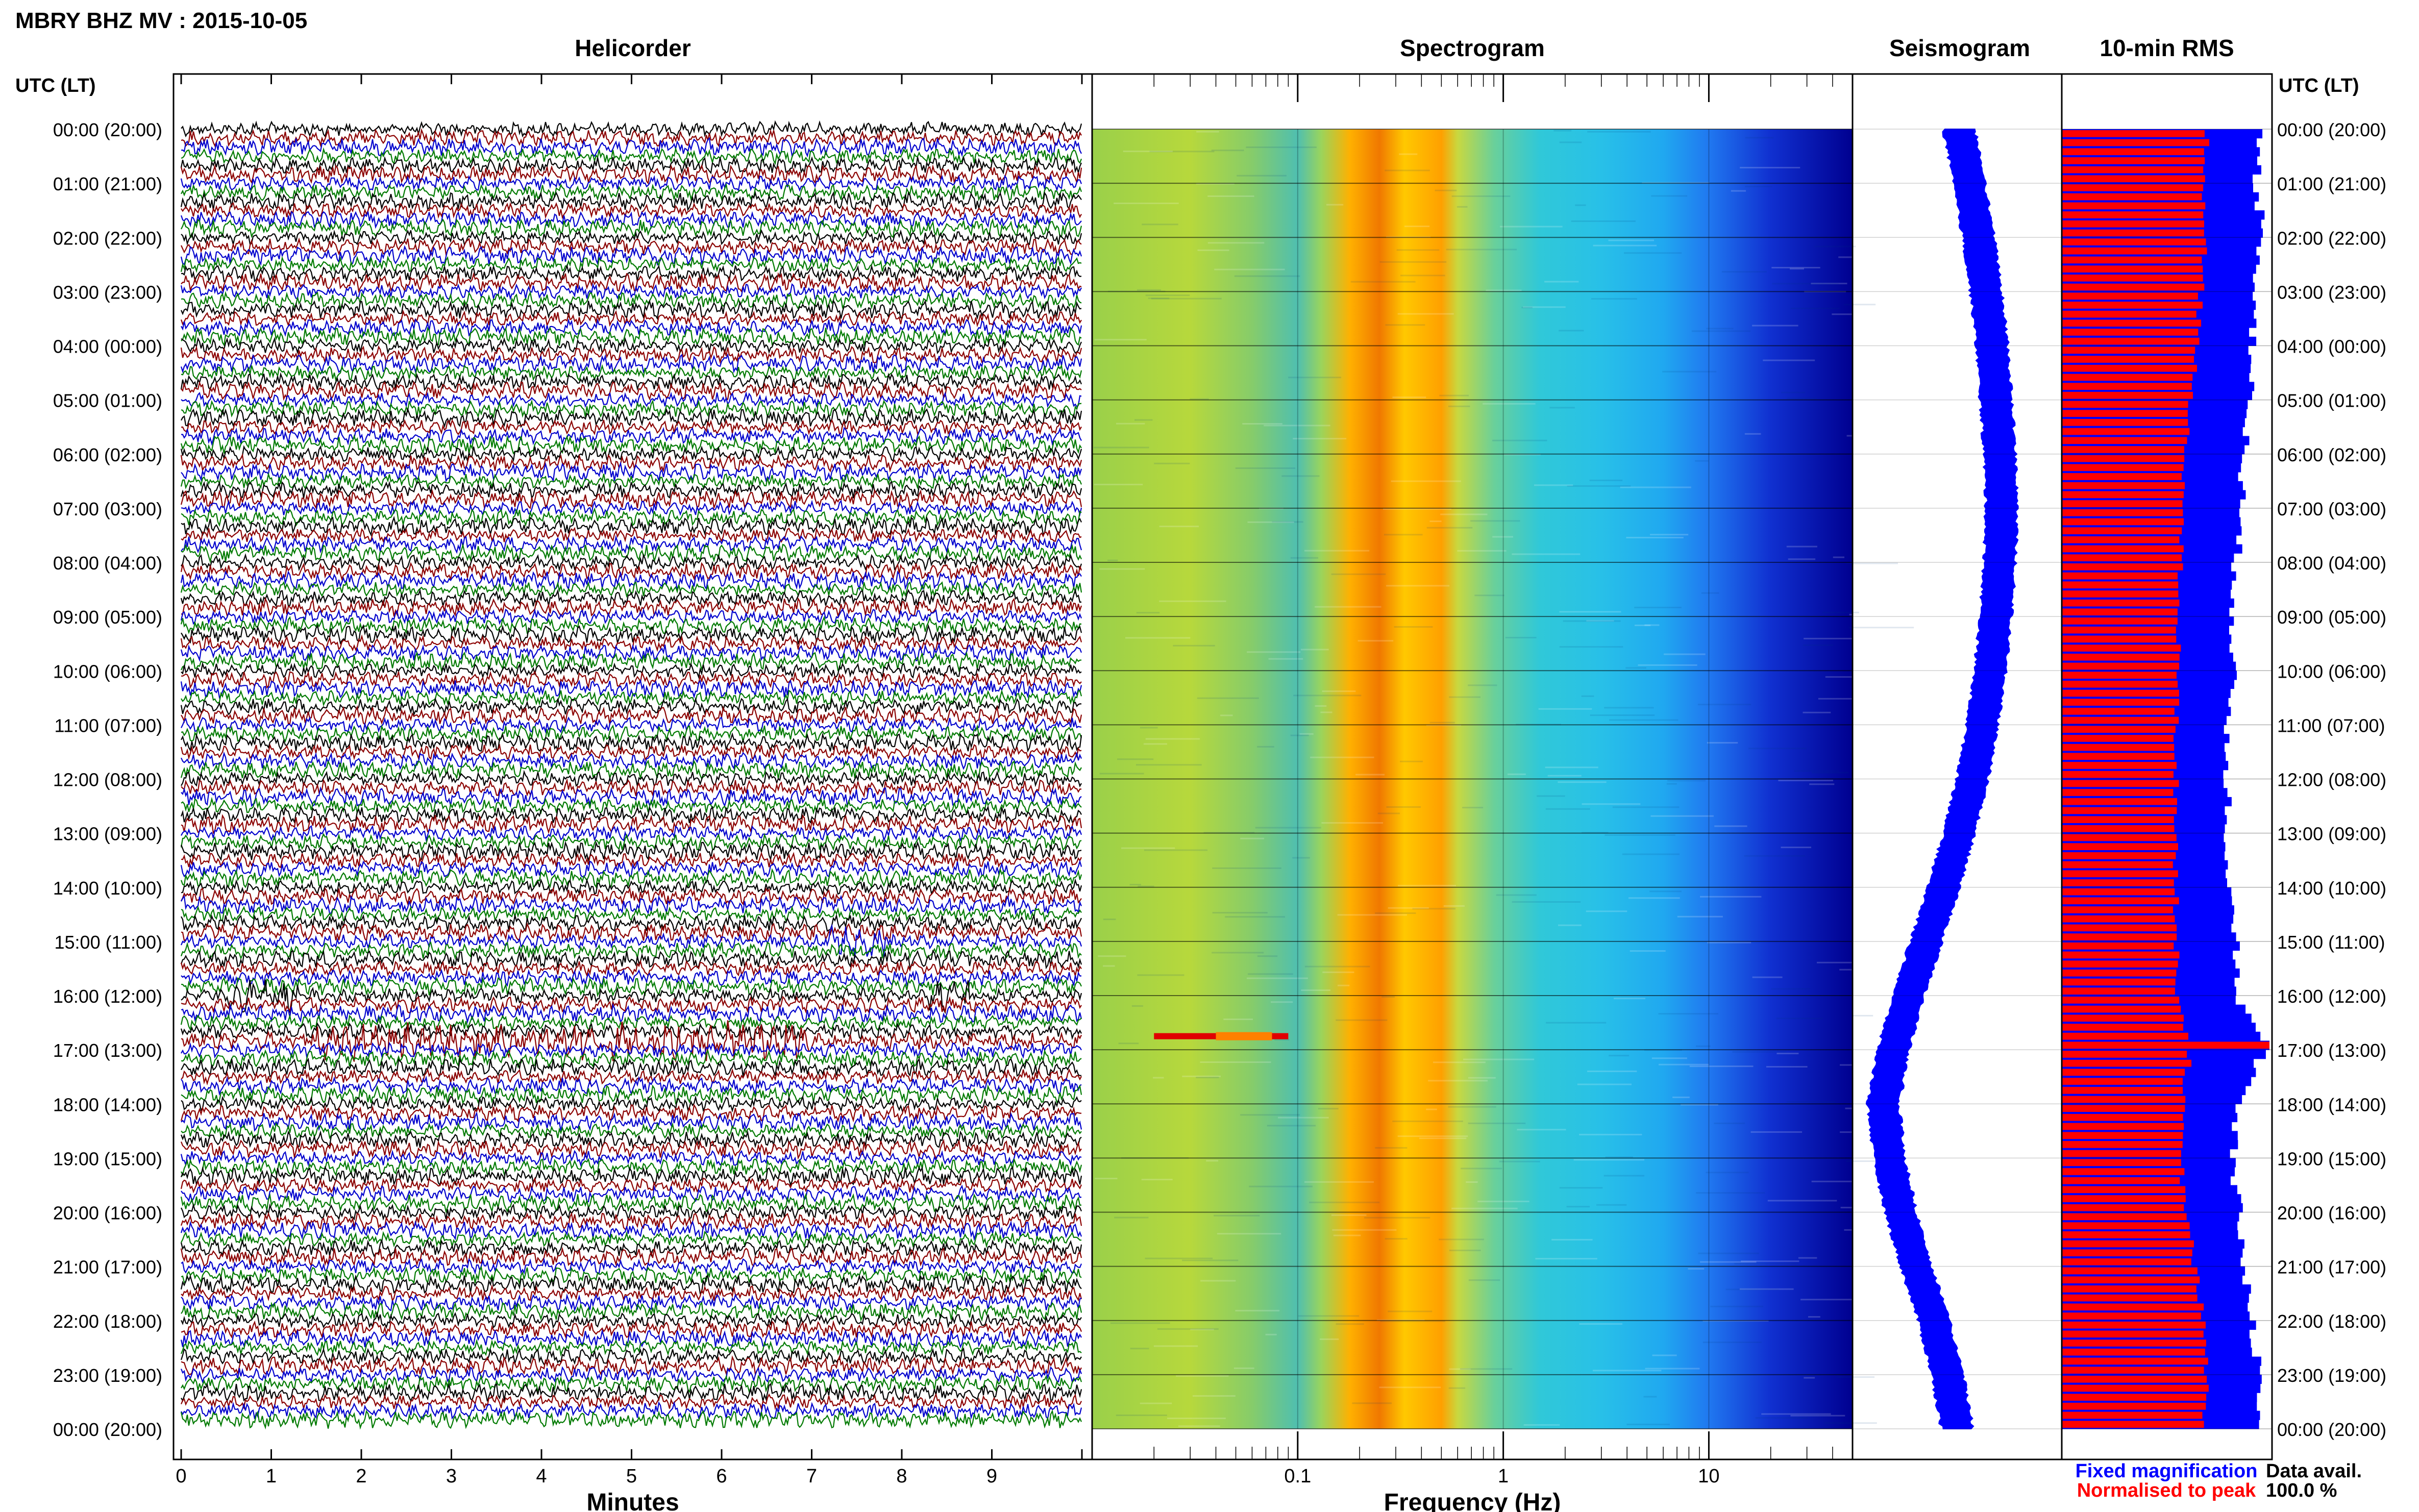  Describe the element at coordinates (108, 942) in the screenshot. I see `time-tick-left: 15:00 (11:00)` at that location.